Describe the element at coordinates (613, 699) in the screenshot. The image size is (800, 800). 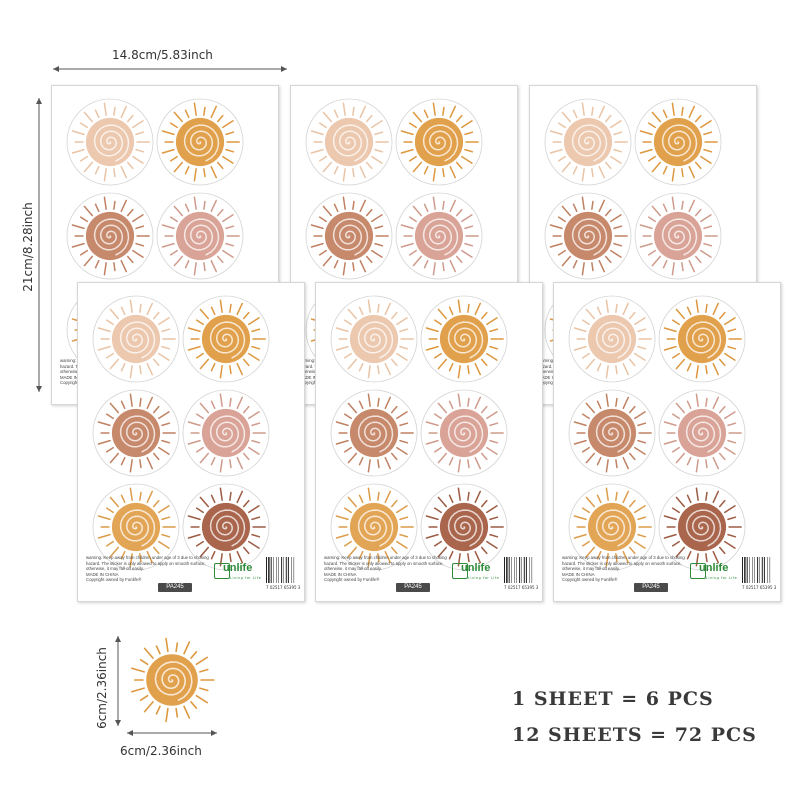
I see `count-line-1: 1 SHEET = 6 PCS` at that location.